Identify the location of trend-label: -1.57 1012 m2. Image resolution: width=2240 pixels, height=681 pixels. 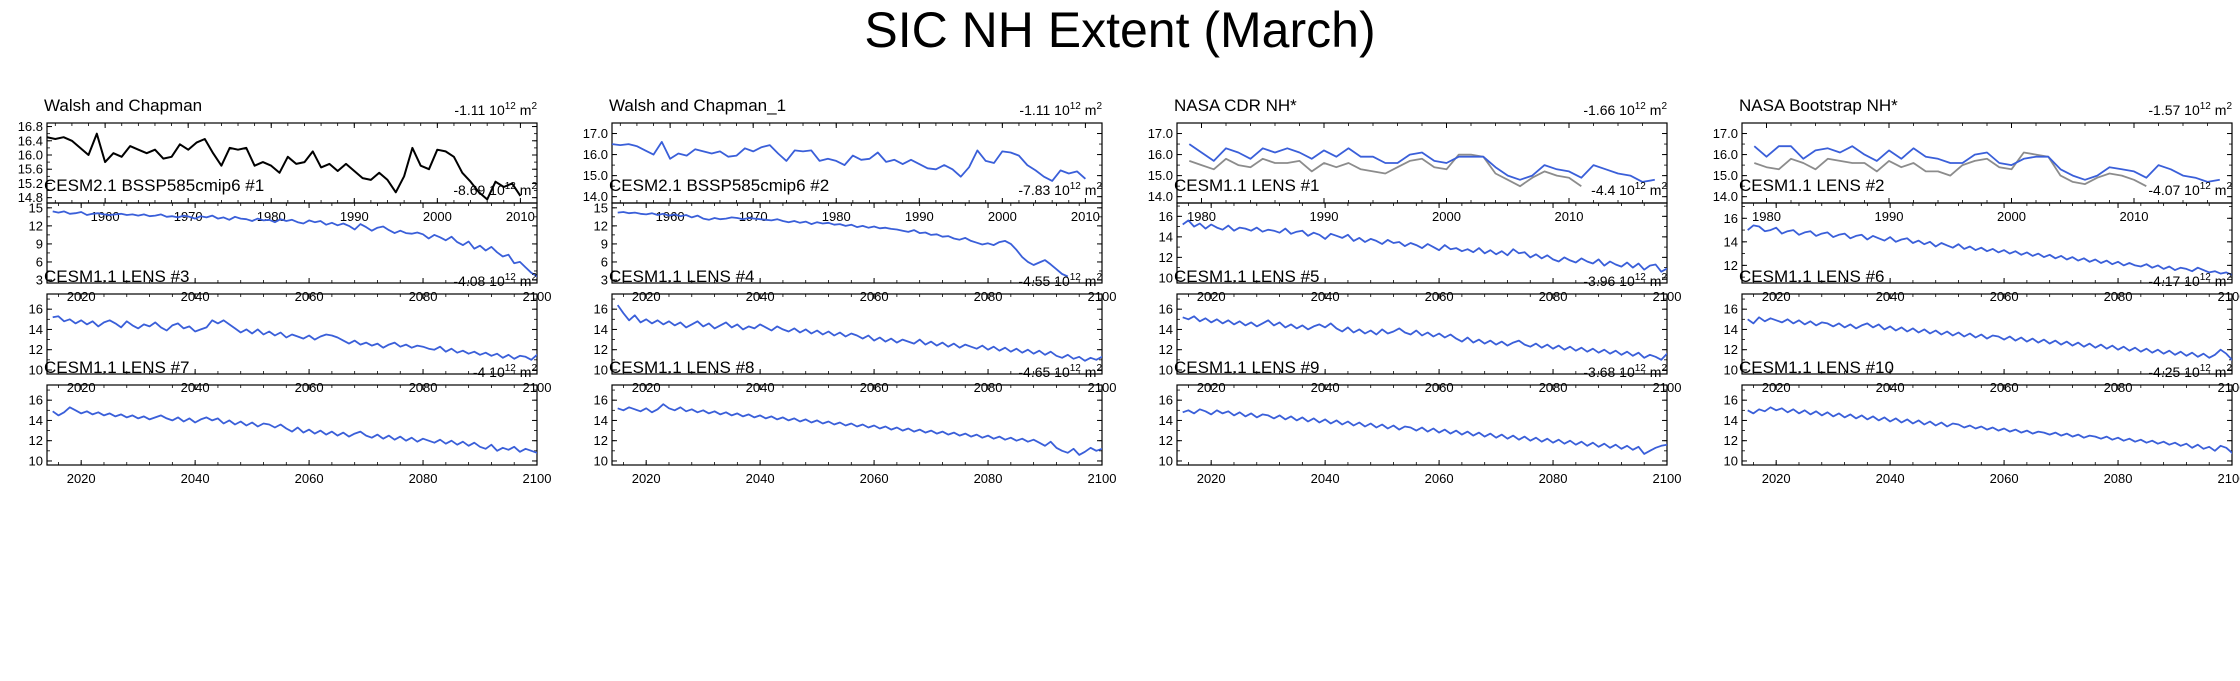
(2190, 109).